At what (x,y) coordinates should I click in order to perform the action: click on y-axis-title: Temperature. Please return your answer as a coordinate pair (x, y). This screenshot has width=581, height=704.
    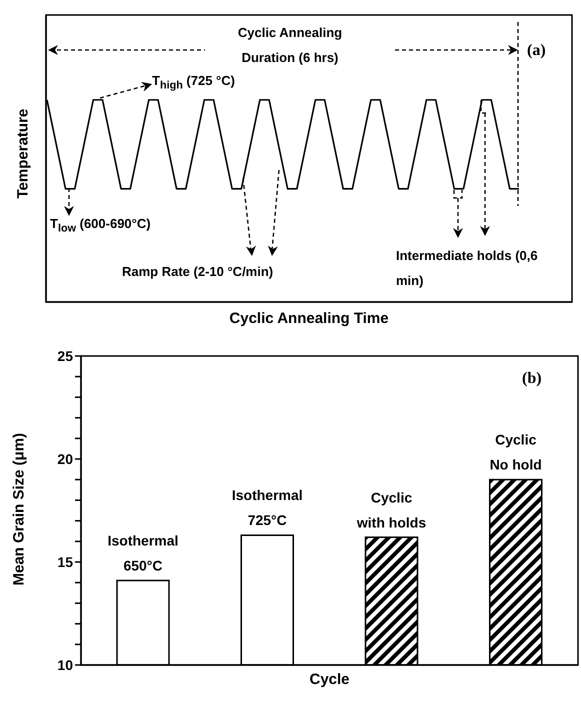
    Looking at the image, I should click on (23, 153).